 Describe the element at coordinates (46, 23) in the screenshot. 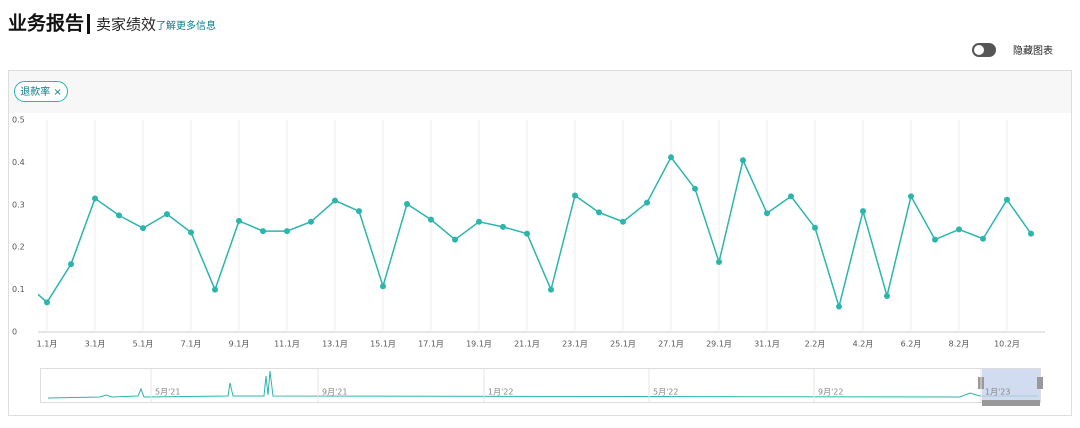

I see `page-title: 业务报告` at that location.